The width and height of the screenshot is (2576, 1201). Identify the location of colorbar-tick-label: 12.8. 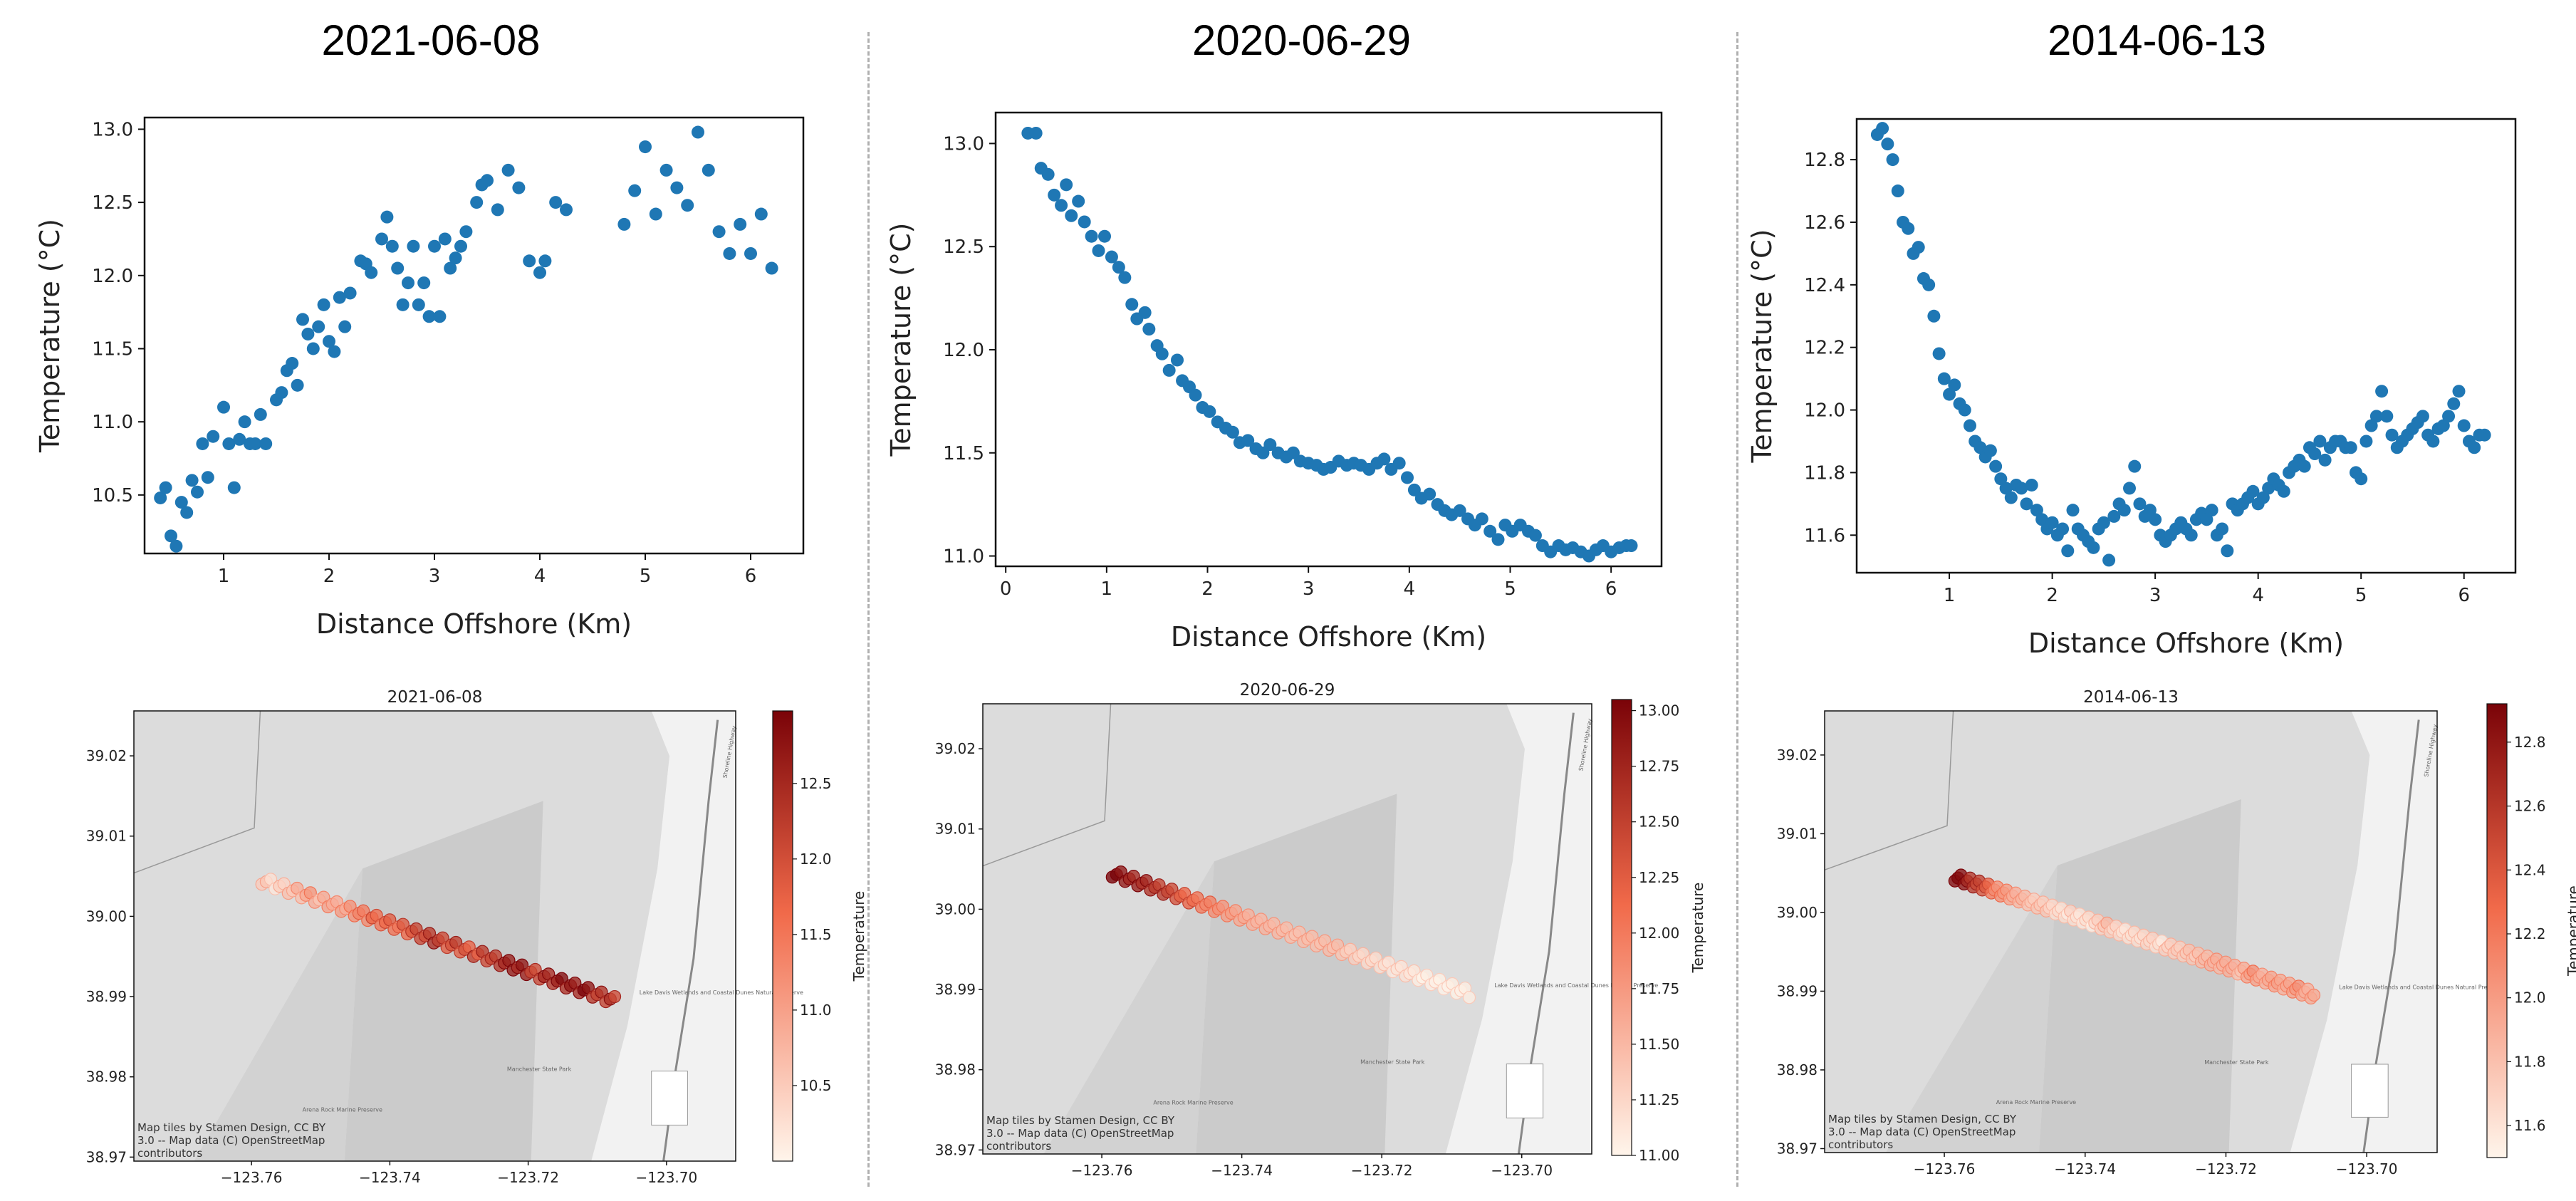
(2530, 742).